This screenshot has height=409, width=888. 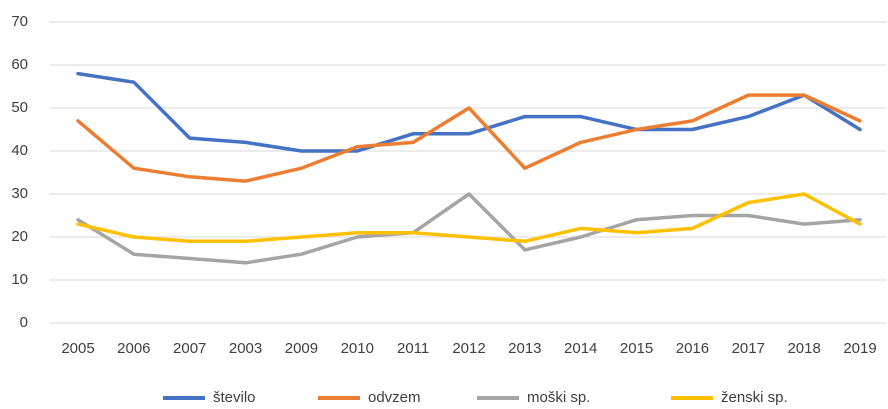 What do you see at coordinates (580, 348) in the screenshot?
I see `x-tick-label: 2014` at bounding box center [580, 348].